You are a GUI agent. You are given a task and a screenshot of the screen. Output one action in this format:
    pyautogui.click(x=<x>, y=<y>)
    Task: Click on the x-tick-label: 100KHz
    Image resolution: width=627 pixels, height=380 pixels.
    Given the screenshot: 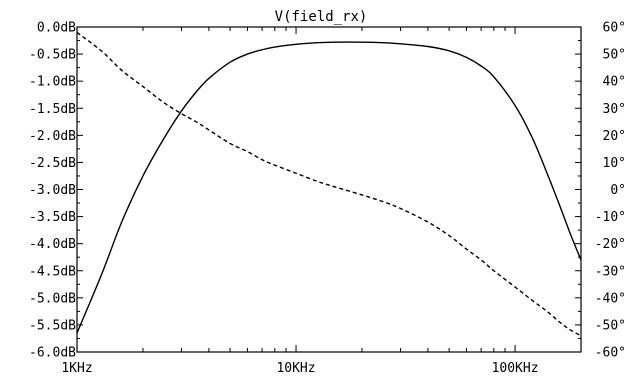 What is the action you would take?
    pyautogui.click(x=515, y=368)
    